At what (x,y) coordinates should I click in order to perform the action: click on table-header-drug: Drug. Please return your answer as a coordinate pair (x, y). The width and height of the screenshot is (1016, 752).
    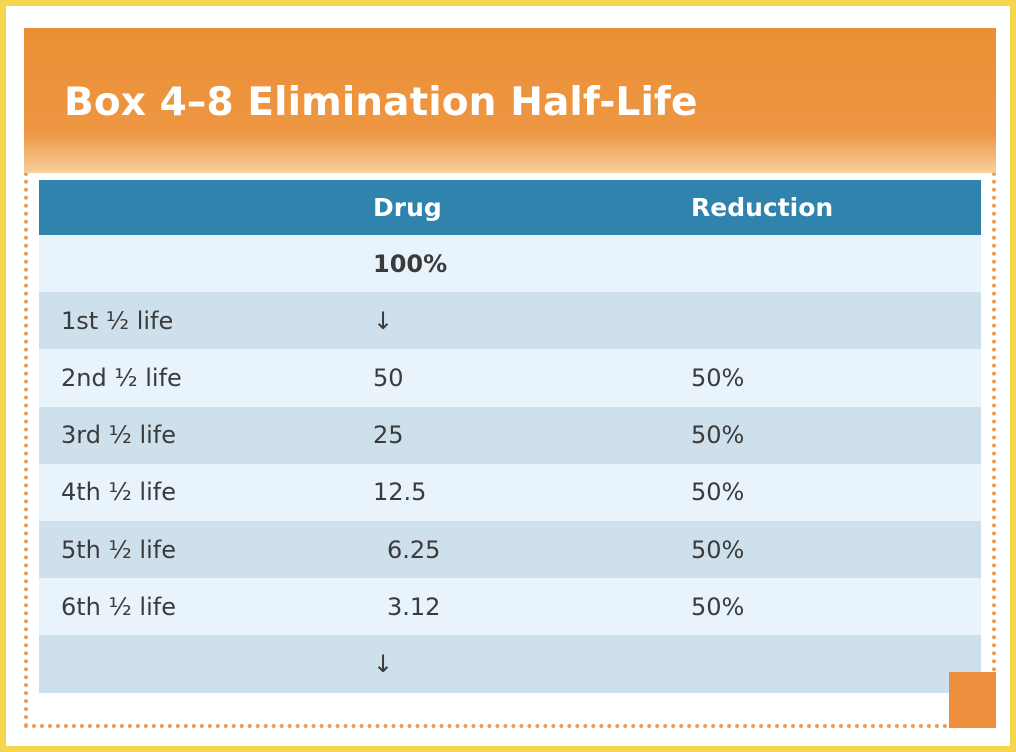
    Looking at the image, I should click on (407, 207).